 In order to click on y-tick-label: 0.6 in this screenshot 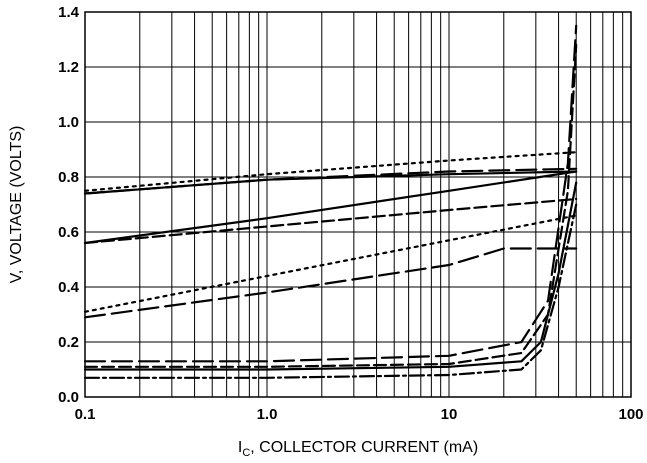, I will do `click(68, 232)`.